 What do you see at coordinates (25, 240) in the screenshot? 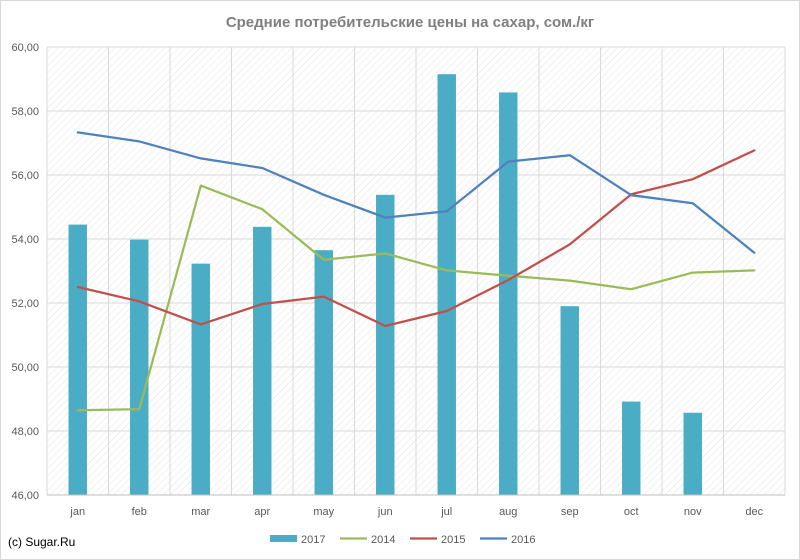
I see `y-tick-label: 54,00` at bounding box center [25, 240].